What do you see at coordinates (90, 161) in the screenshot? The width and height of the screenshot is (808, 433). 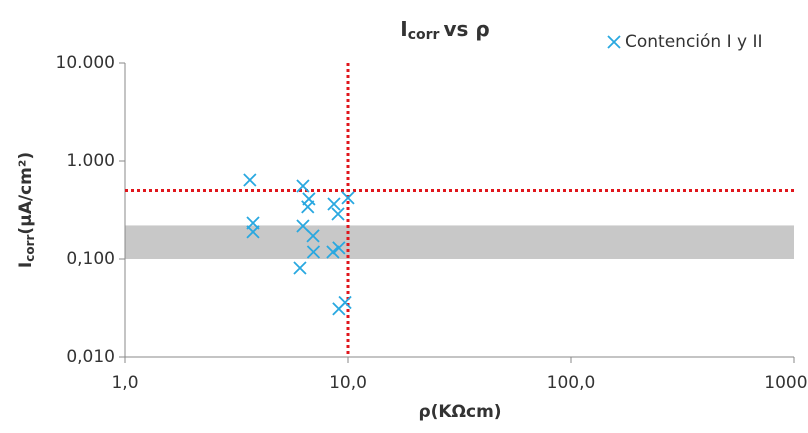 I see `y-tick-label: 1.000` at bounding box center [90, 161].